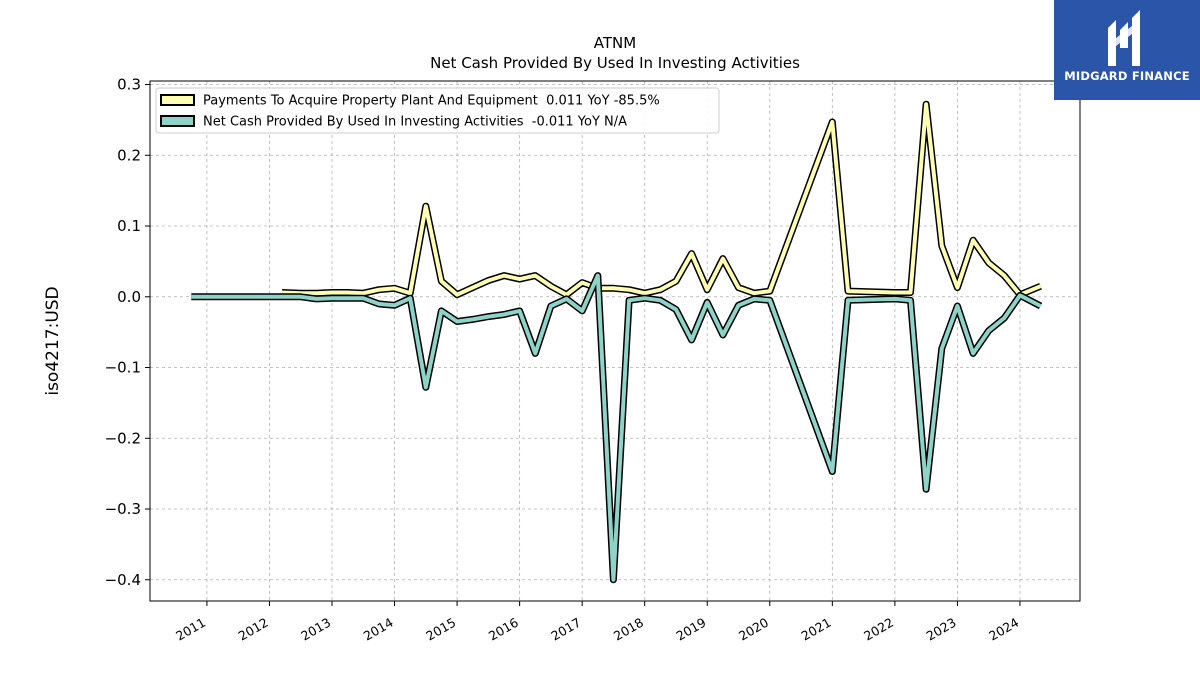 The width and height of the screenshot is (1200, 675). Describe the element at coordinates (177, 121) in the screenshot. I see `legend-swatch-investing` at that location.